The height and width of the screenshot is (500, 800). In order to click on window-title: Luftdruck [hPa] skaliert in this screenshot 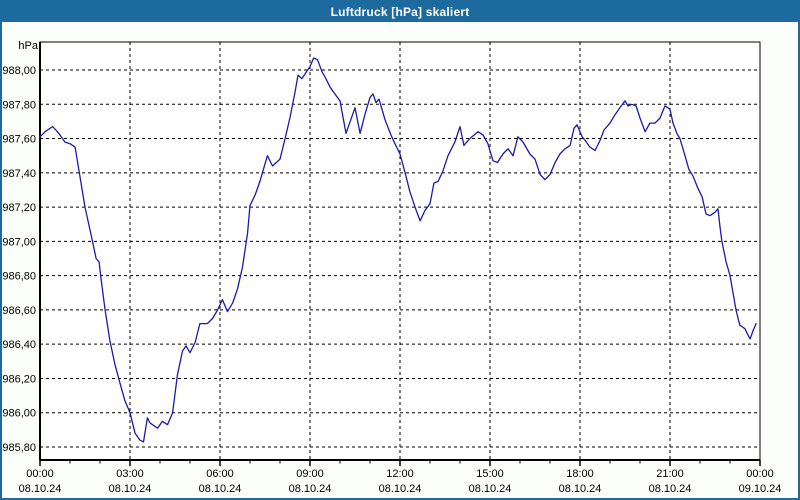, I will do `click(400, 12)`.